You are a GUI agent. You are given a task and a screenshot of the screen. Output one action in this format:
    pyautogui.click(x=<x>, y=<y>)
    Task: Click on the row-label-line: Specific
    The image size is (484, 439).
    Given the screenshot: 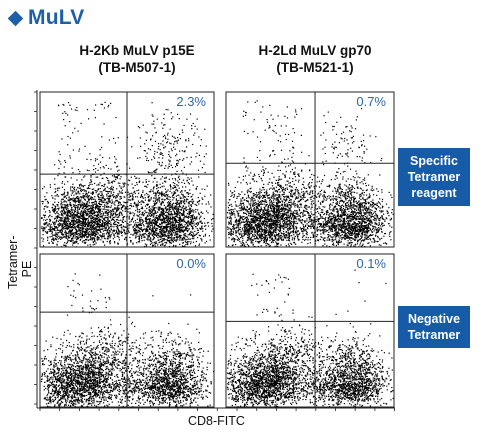 What is the action you would take?
    pyautogui.click(x=434, y=161)
    